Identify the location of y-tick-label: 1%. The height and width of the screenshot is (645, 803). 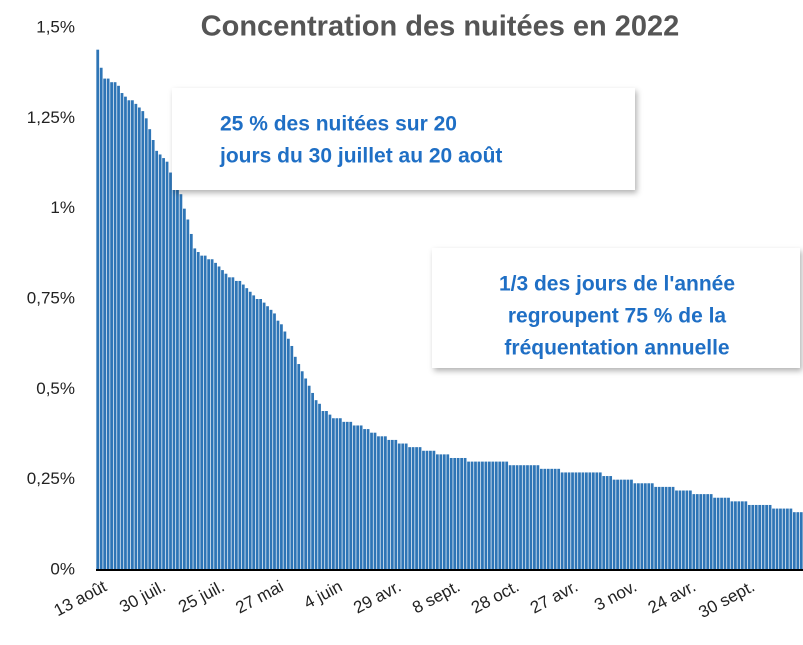
(62, 207).